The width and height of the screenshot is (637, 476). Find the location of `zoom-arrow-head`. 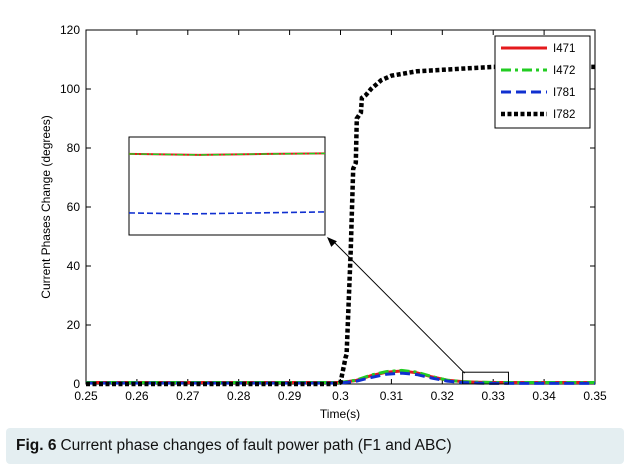

zoom-arrow-head is located at coordinates (332, 242).